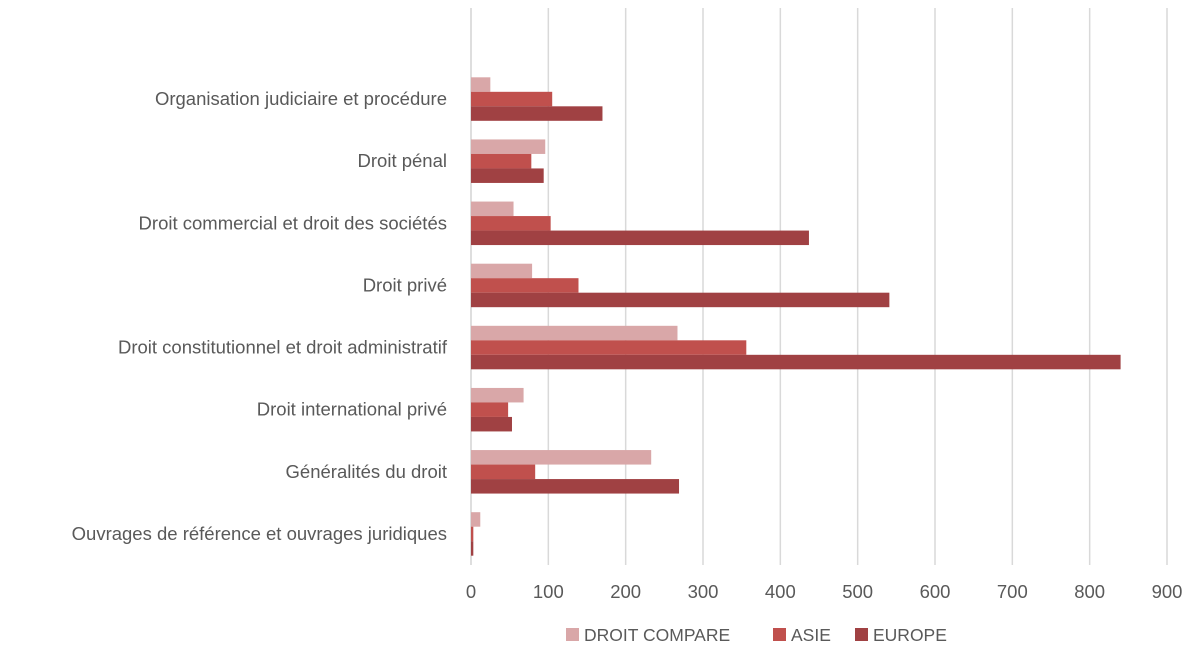  I want to click on x-tick-label: 600, so click(935, 591).